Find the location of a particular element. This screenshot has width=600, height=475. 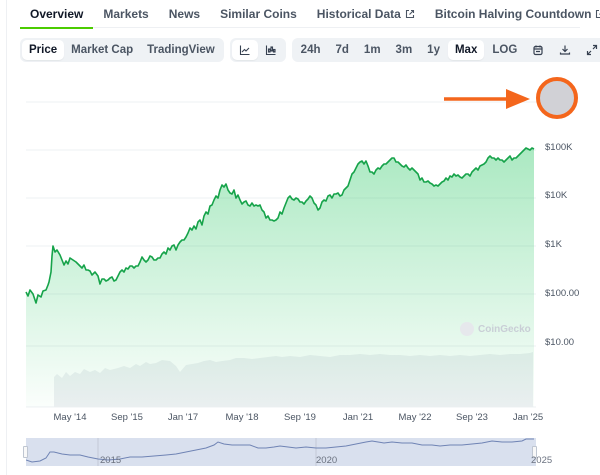

price-button: Price is located at coordinates (43, 50).